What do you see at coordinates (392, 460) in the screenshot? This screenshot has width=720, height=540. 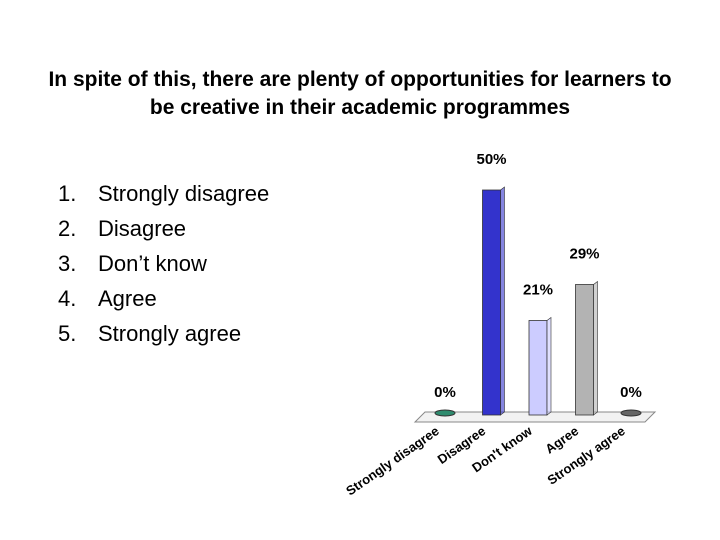 I see `x-tick-label: Strongly disagree` at bounding box center [392, 460].